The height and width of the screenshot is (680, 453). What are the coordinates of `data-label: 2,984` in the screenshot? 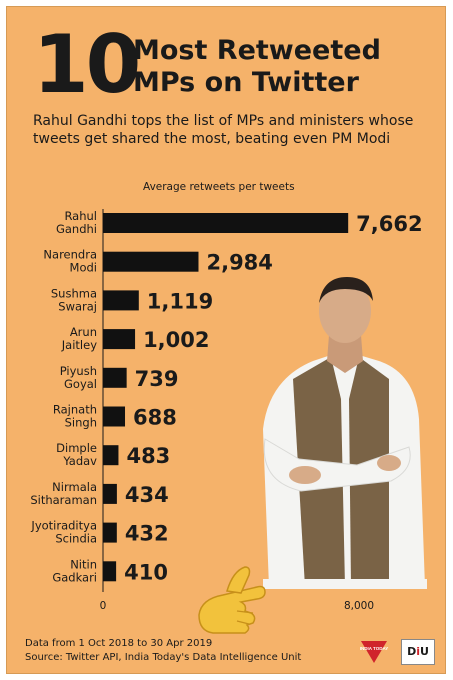 It's located at (239, 263).